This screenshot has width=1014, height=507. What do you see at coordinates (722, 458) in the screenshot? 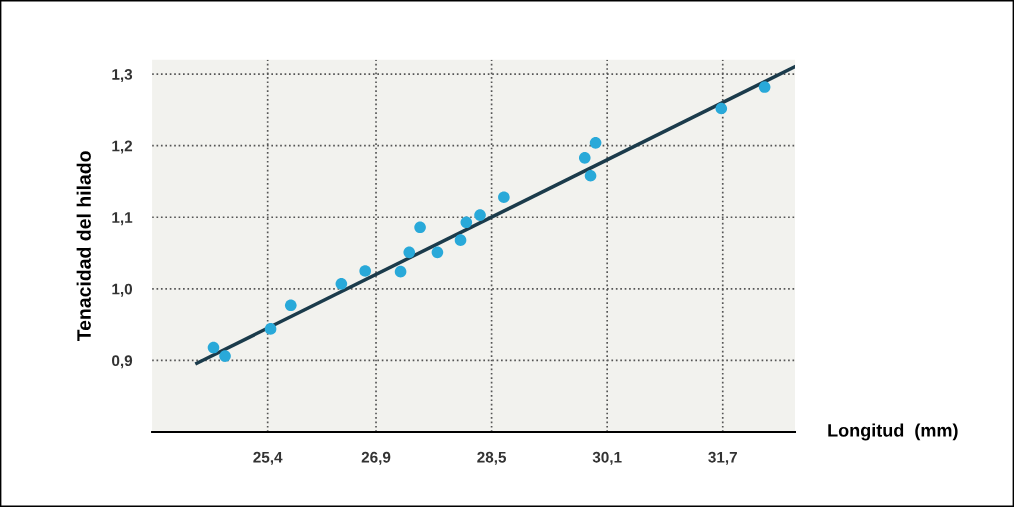
I see `x-tick-label: 31,7` at bounding box center [722, 458].